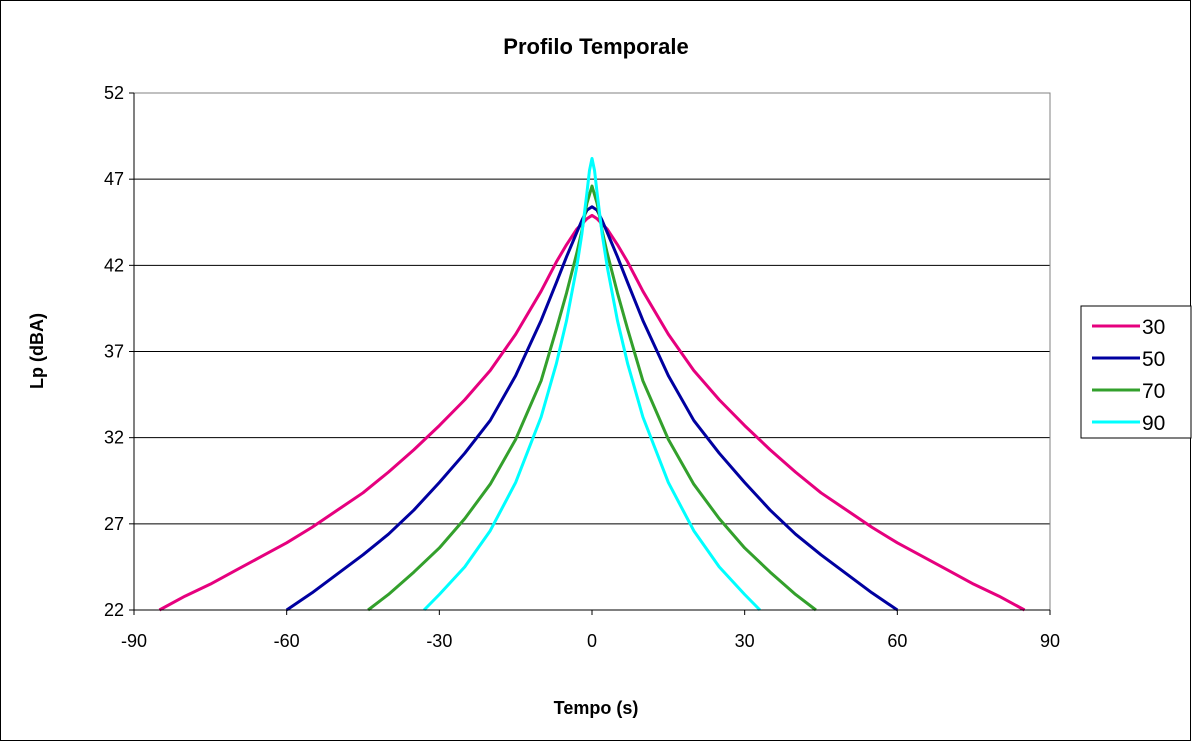  I want to click on legend-label-30: 30, so click(1153, 327).